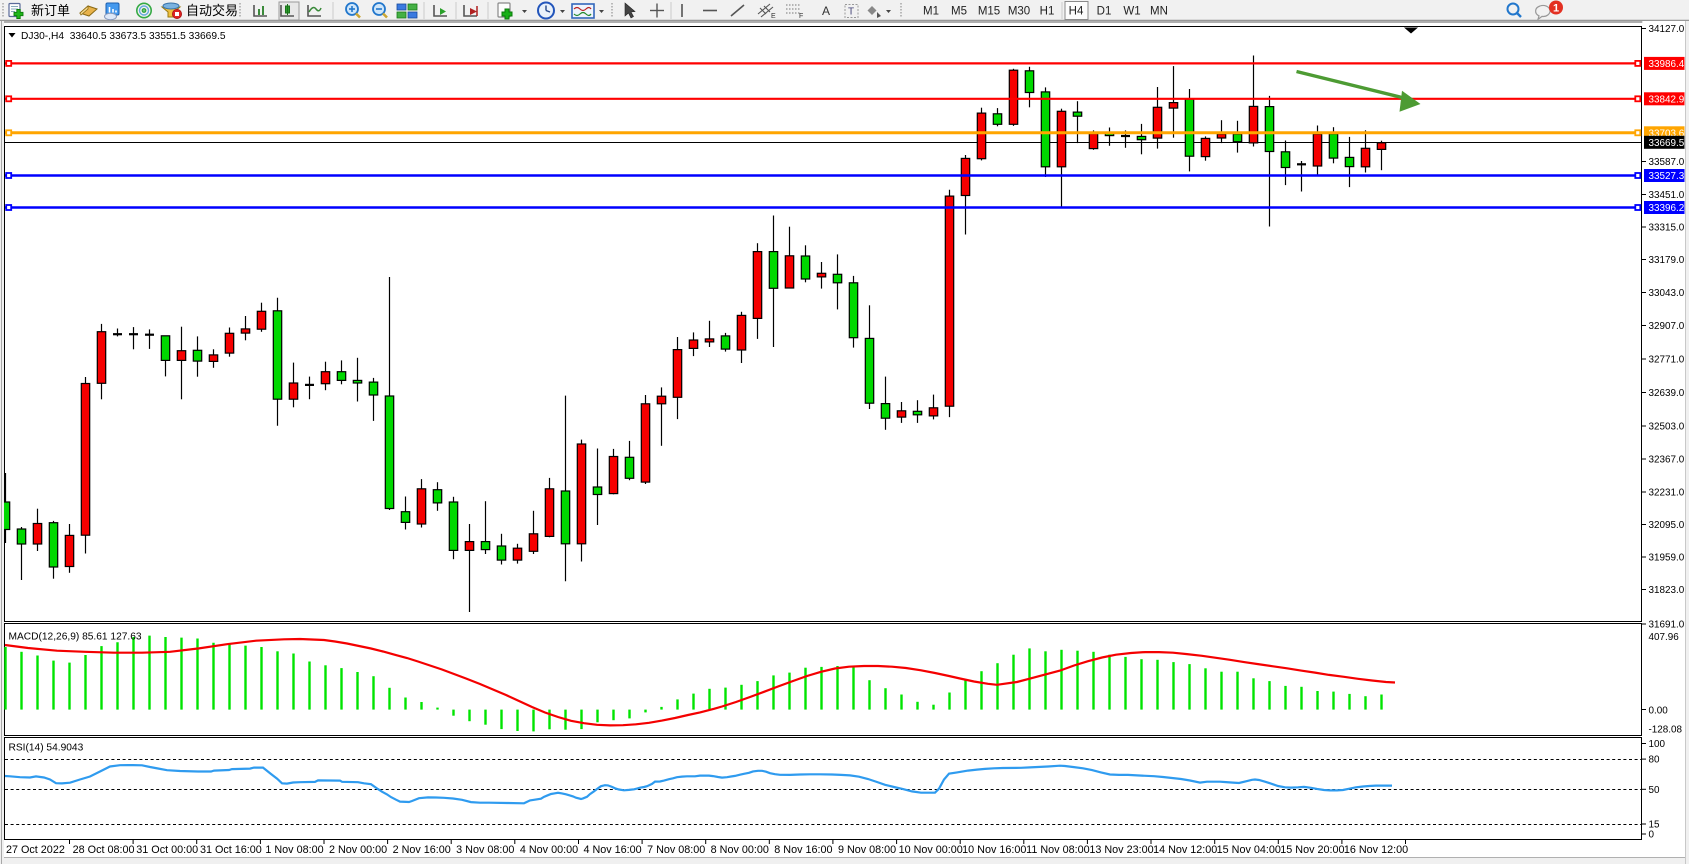  What do you see at coordinates (1654, 790) in the screenshot?
I see `svg-text: 50` at bounding box center [1654, 790].